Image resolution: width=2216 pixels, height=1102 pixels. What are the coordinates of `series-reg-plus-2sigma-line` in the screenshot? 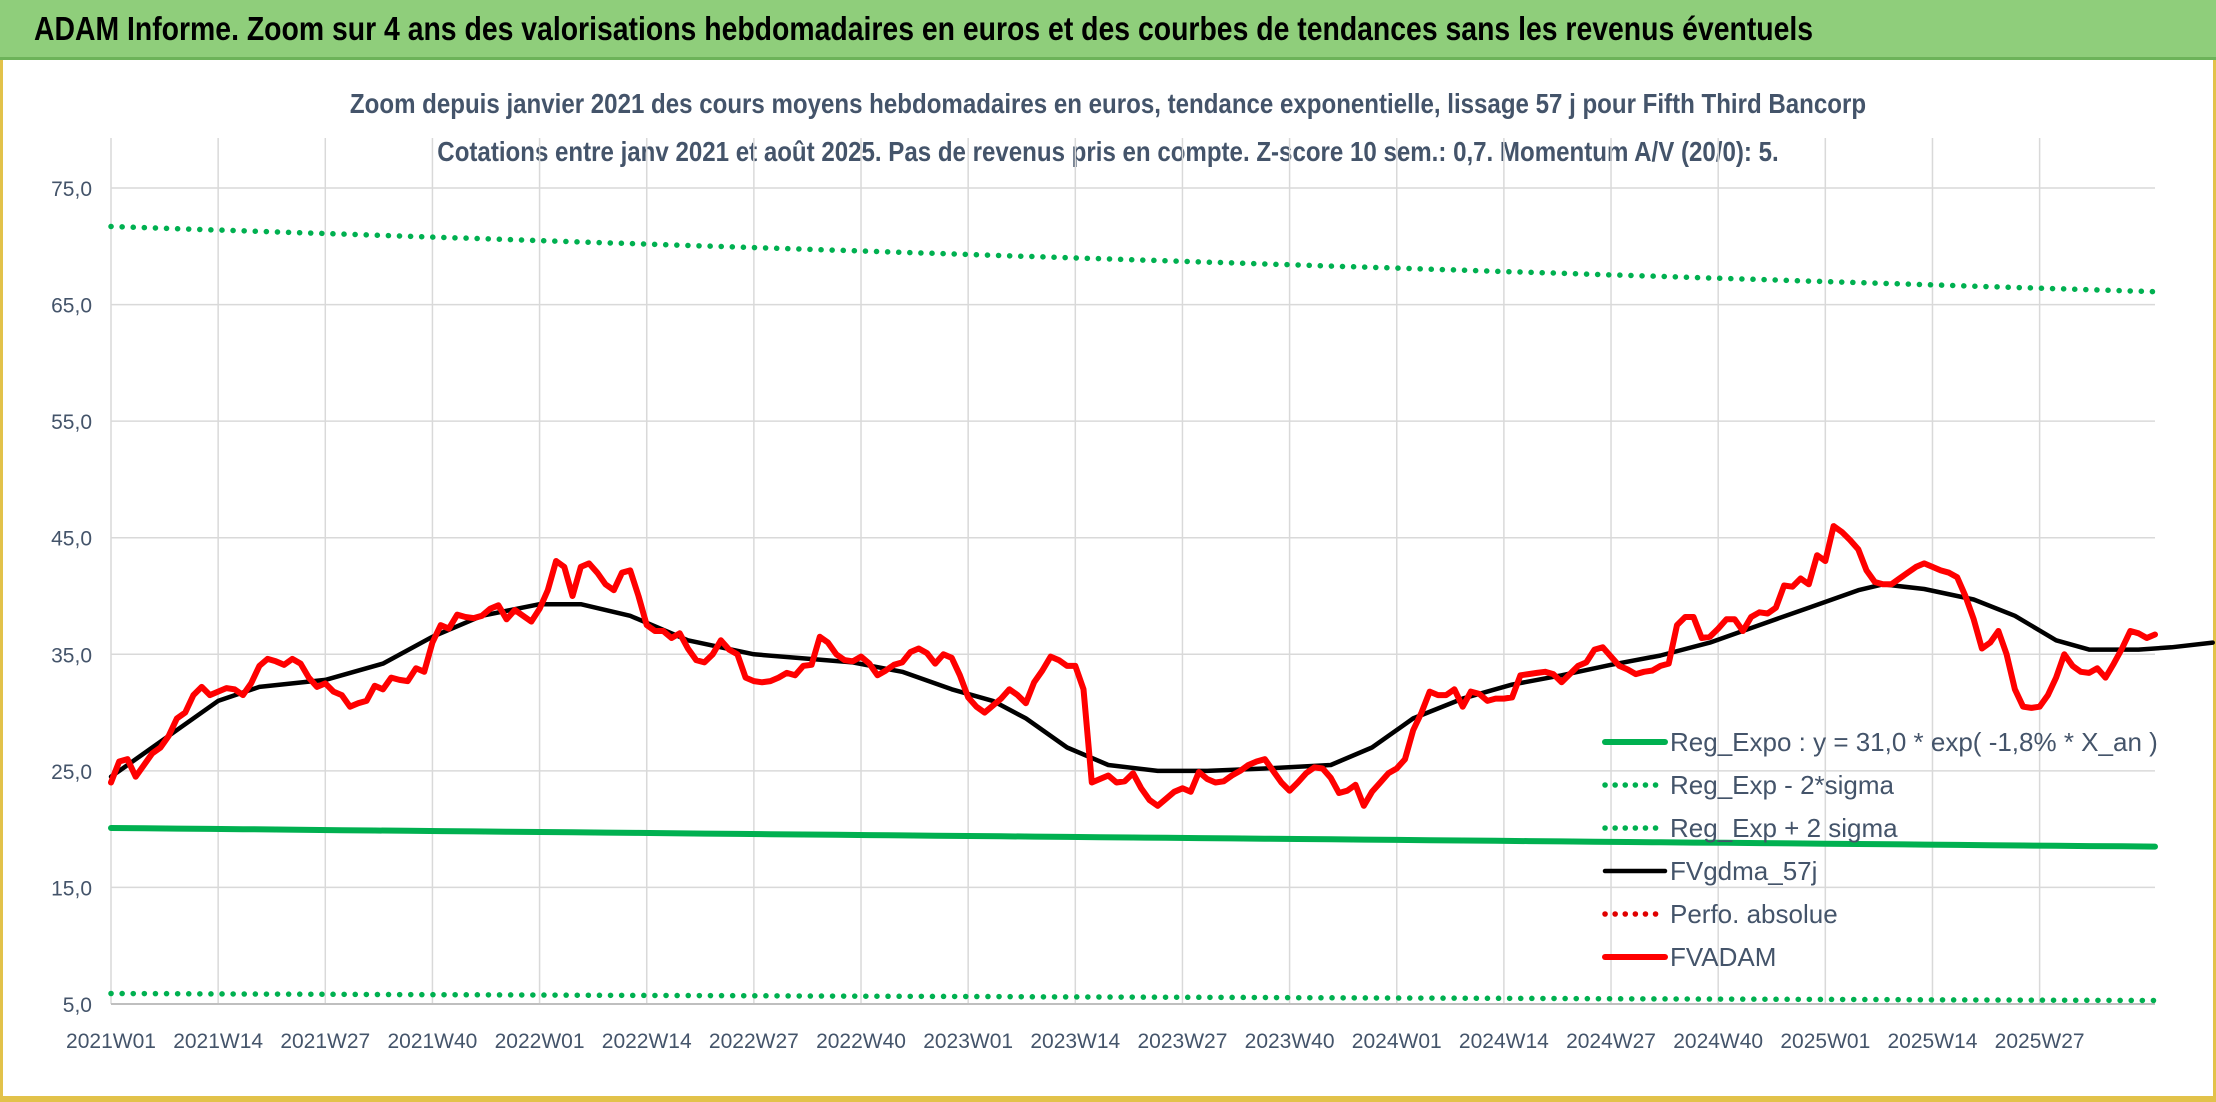 It's located at (1133, 259).